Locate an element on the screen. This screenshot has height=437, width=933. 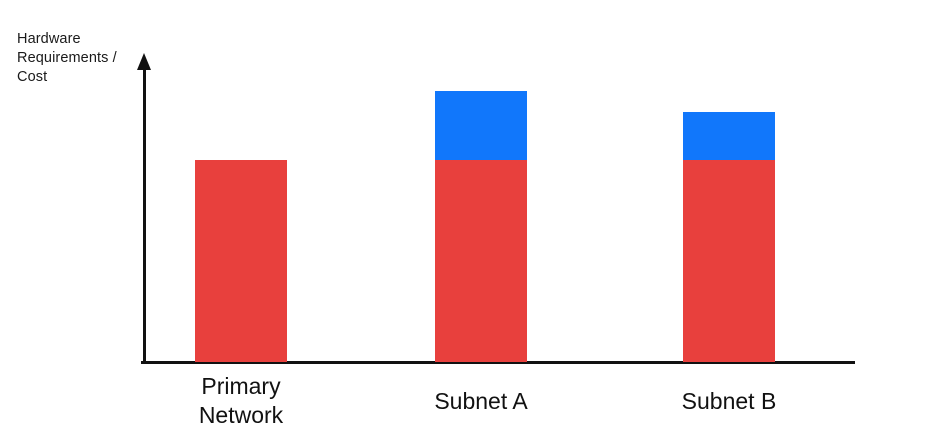
category-label-subnet-a: Subnet A is located at coordinates (481, 400).